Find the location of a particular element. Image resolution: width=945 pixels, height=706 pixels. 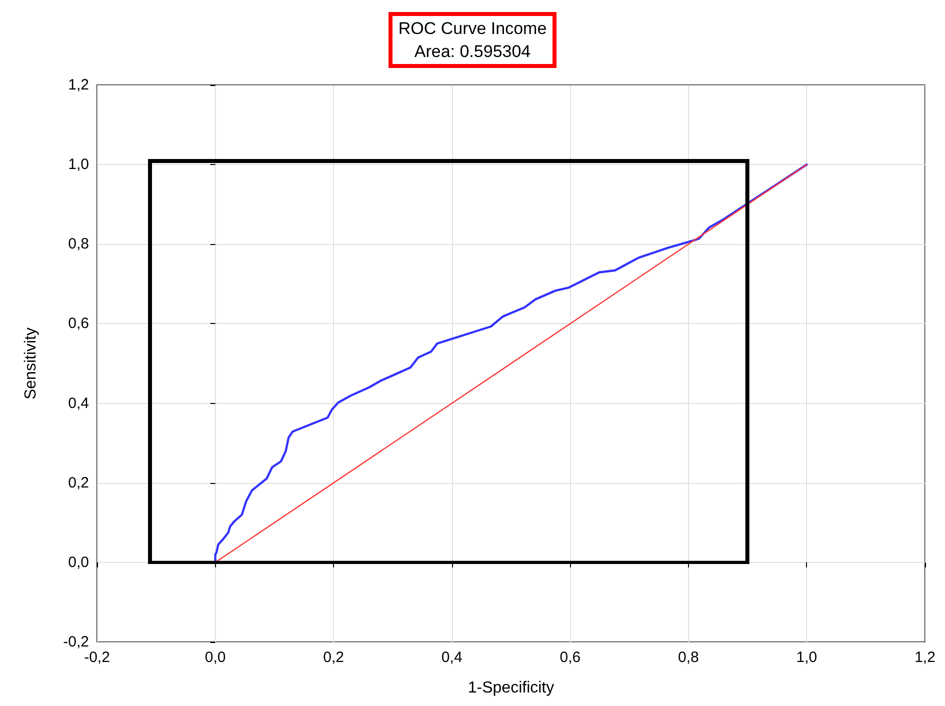

x-tick-label: 0,2 is located at coordinates (333, 657).